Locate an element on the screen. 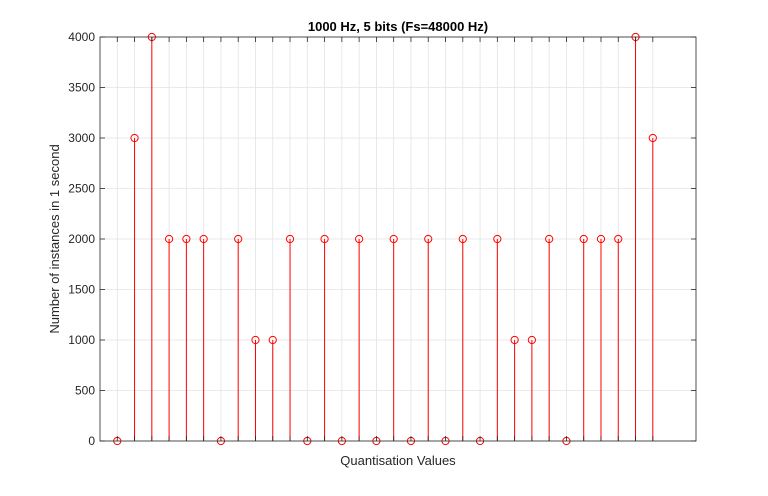 This screenshot has height=496, width=768. chart-title: 1000 Hz, 5 bits (Fs=48000 Hz) is located at coordinates (398, 26).